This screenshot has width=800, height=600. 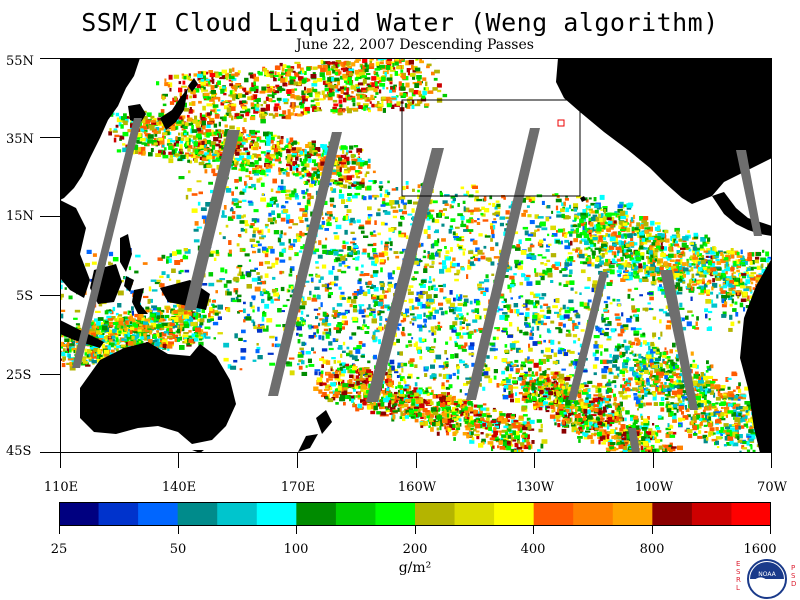 I want to click on lat-label-5s: 5S, so click(x=25, y=296).